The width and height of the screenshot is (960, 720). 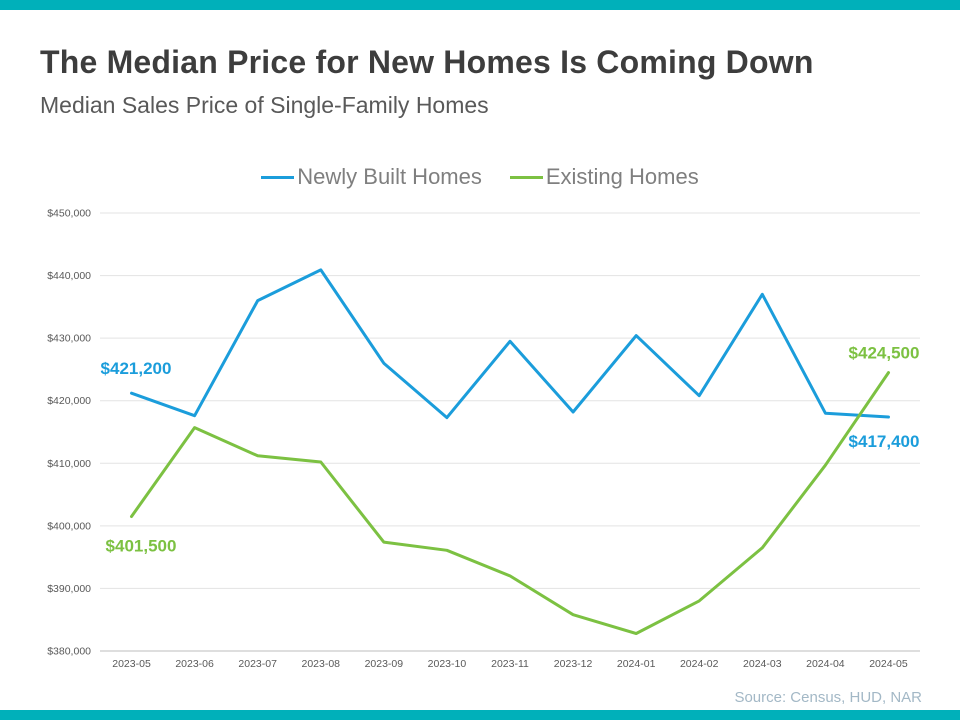 What do you see at coordinates (136, 368) in the screenshot?
I see `annotation-label: $421,200` at bounding box center [136, 368].